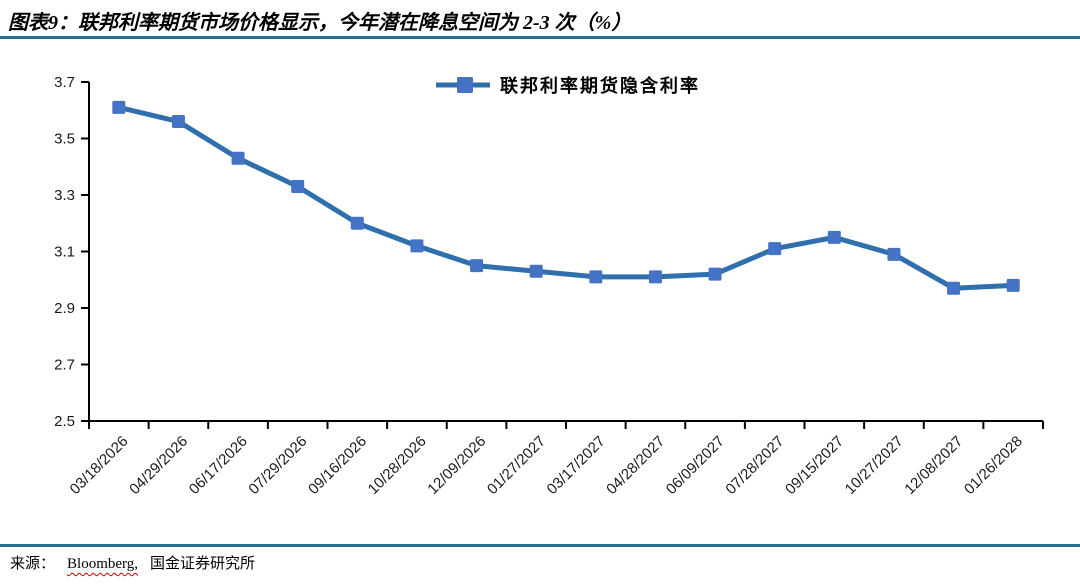  What do you see at coordinates (933, 465) in the screenshot?
I see `x-axis-label: 12/08/2027` at bounding box center [933, 465].